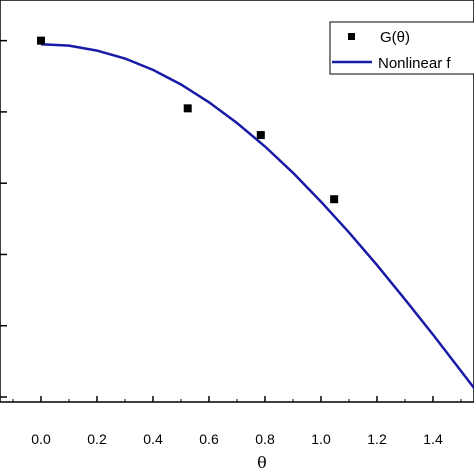 The image size is (474, 474). Describe the element at coordinates (321, 439) in the screenshot. I see `x-tick-label: 1.0` at that location.